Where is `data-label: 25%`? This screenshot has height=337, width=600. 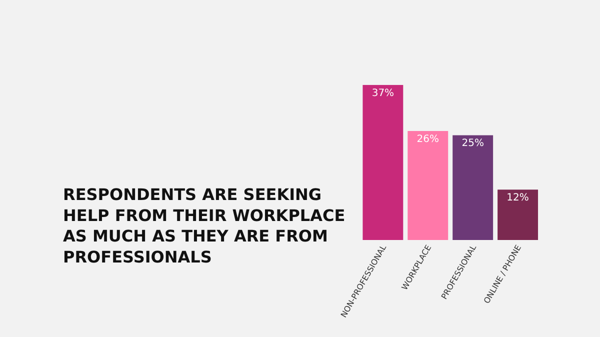 data-label: 25% is located at coordinates (473, 144).